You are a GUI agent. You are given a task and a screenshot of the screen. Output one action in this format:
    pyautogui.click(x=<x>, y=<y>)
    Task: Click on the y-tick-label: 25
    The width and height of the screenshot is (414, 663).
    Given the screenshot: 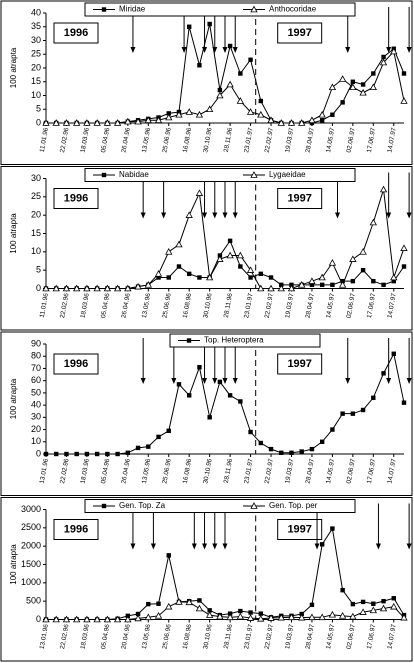 What is the action you would take?
    pyautogui.click(x=36, y=54)
    